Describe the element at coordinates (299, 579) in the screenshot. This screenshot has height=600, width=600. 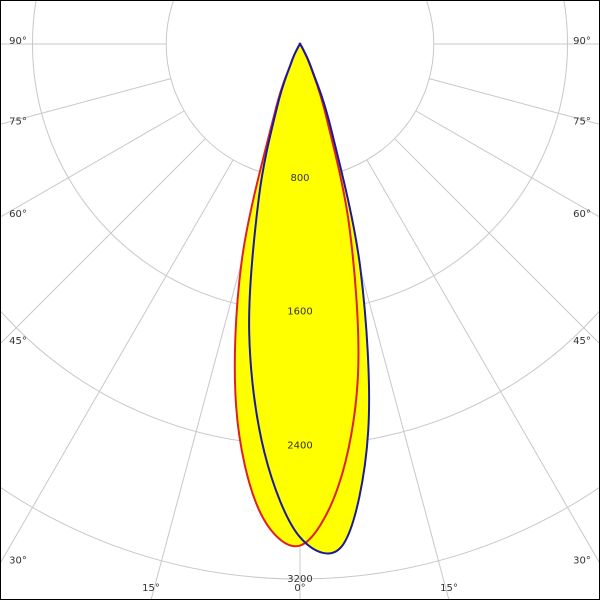
I see `r-tick-label: 3200` at that location.